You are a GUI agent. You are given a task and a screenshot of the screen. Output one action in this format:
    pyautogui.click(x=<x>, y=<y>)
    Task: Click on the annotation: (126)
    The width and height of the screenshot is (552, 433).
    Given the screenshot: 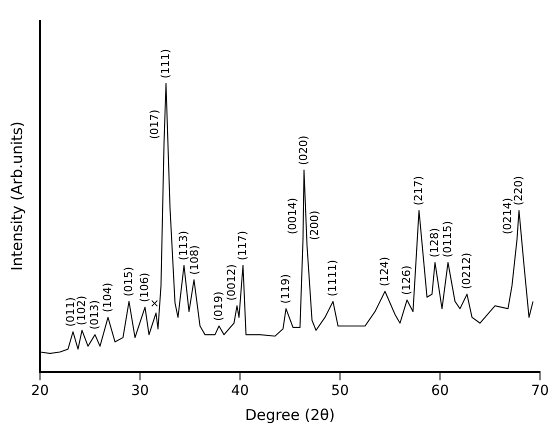 What is the action you would take?
    pyautogui.click(x=406, y=280)
    